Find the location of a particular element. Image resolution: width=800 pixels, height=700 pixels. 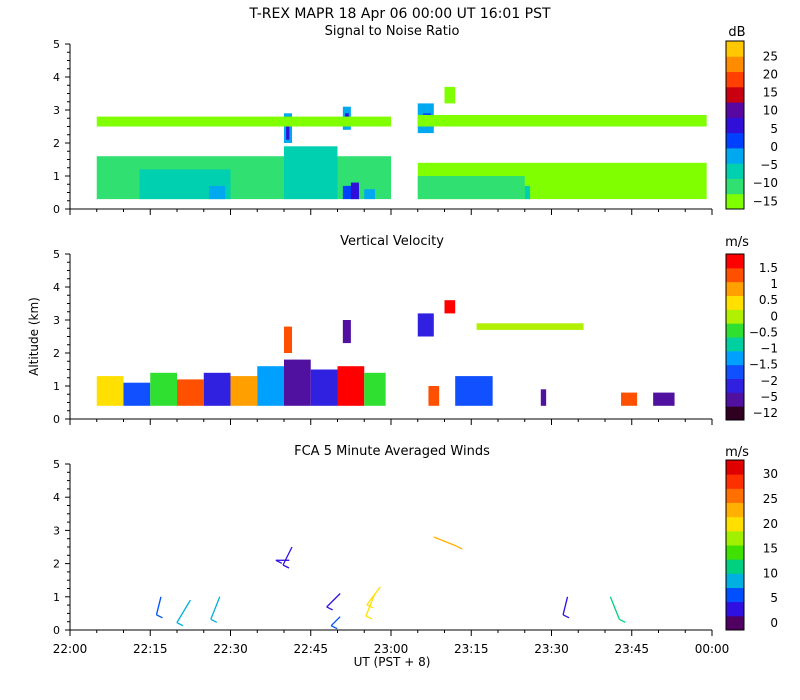

colorbar-label: 25 is located at coordinates (770, 56).